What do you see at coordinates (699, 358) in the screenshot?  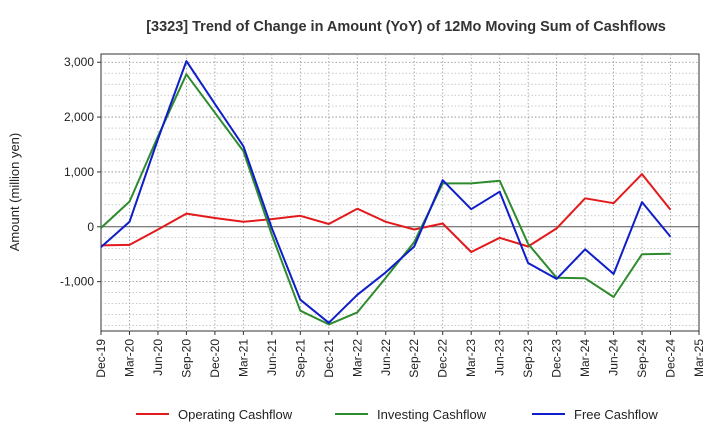 I see `x-tick-label: Mar-25` at bounding box center [699, 358].